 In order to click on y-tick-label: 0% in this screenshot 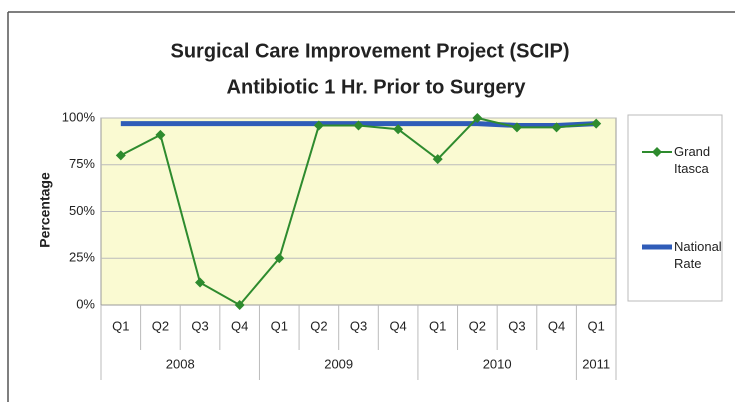, I will do `click(85, 303)`.